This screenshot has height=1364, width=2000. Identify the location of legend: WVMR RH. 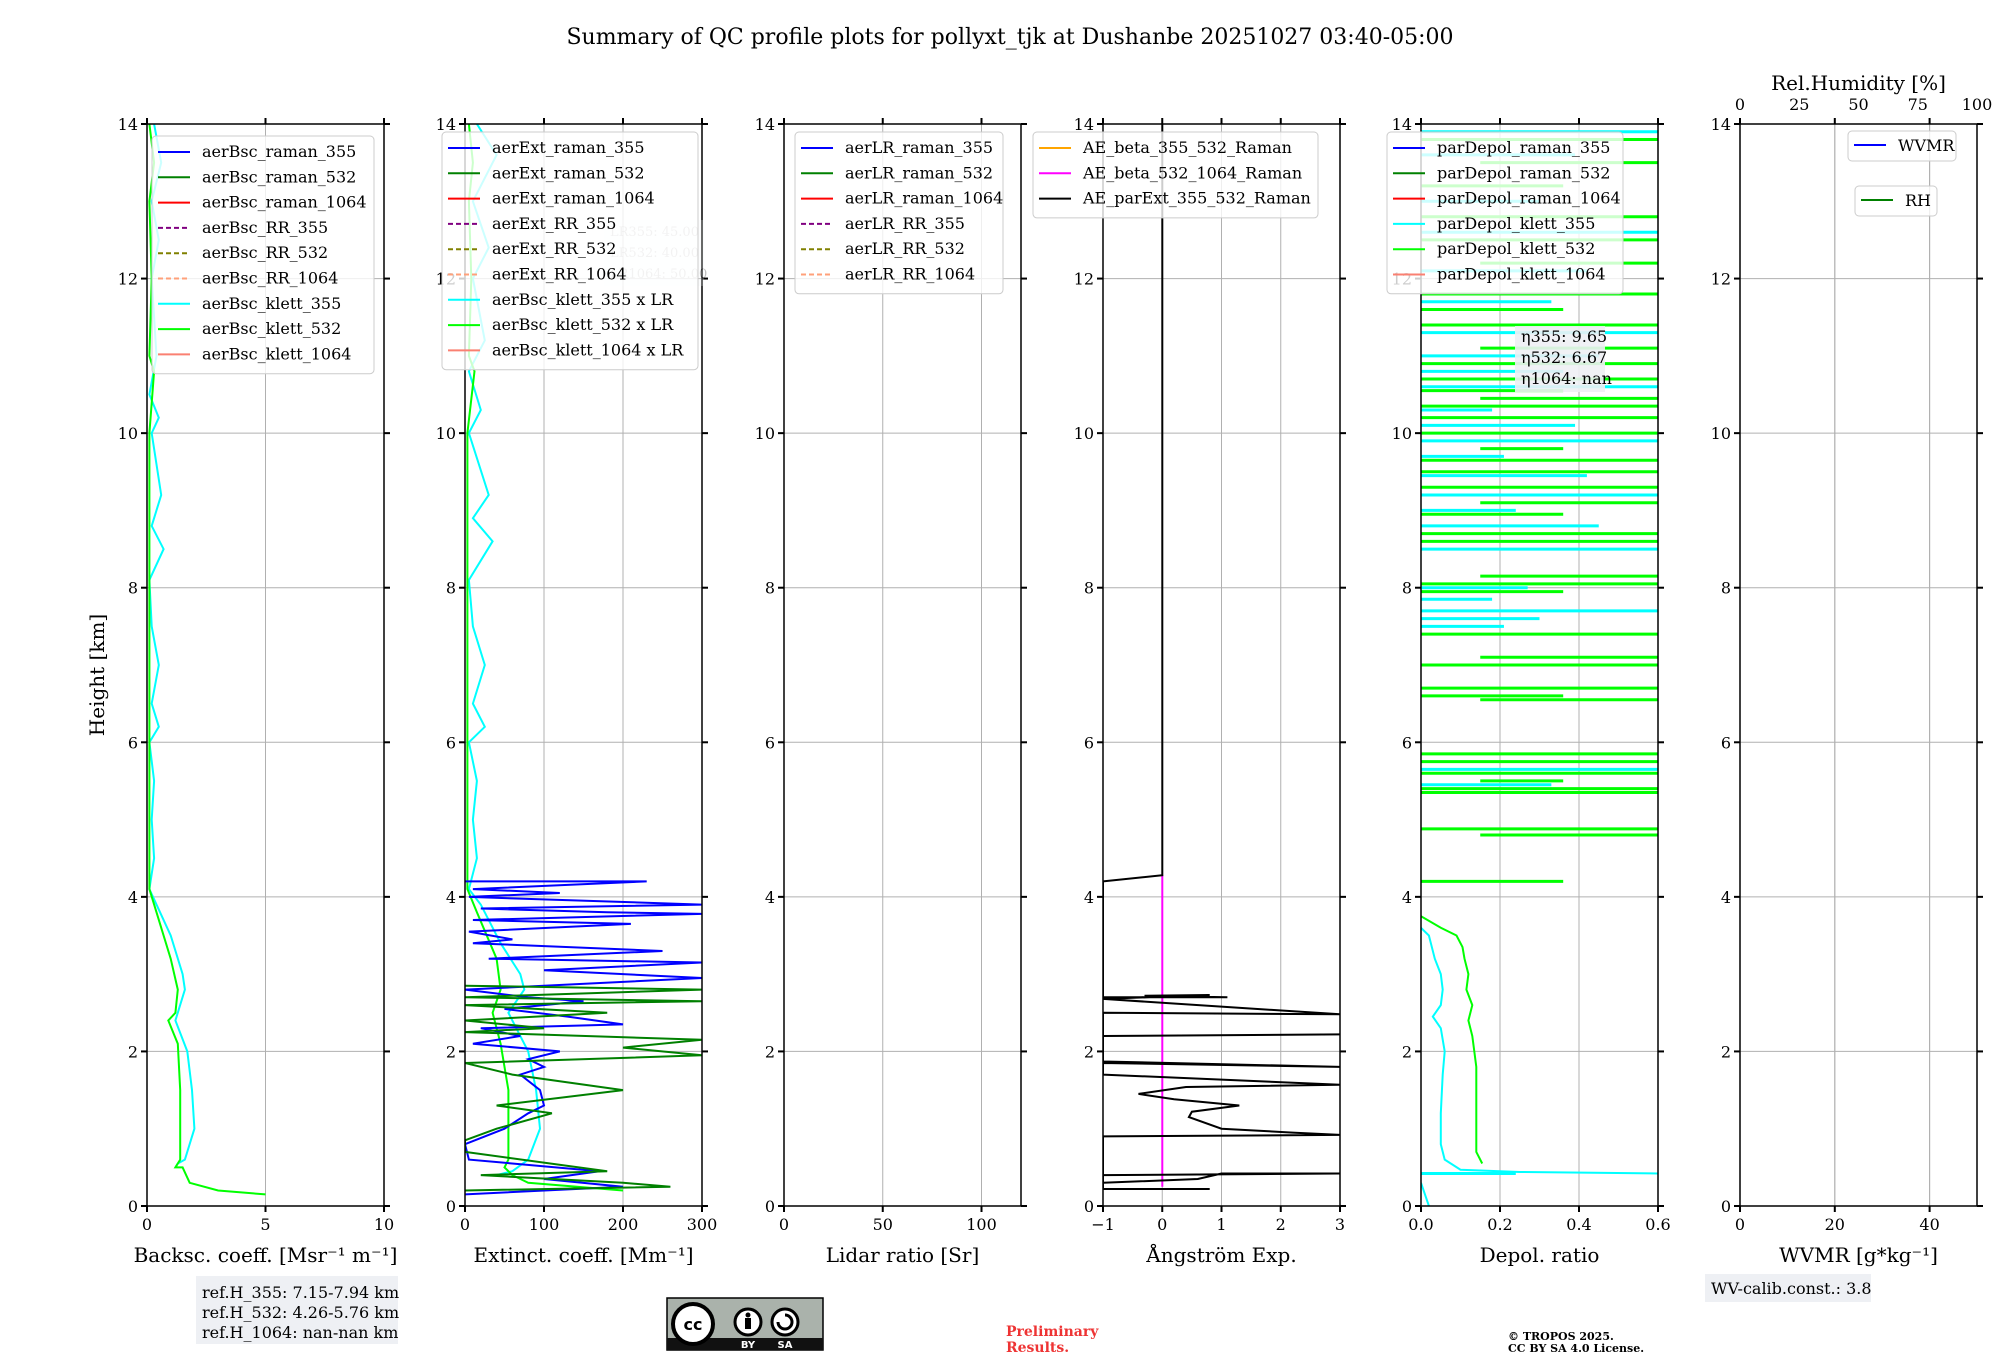
(1902, 173).